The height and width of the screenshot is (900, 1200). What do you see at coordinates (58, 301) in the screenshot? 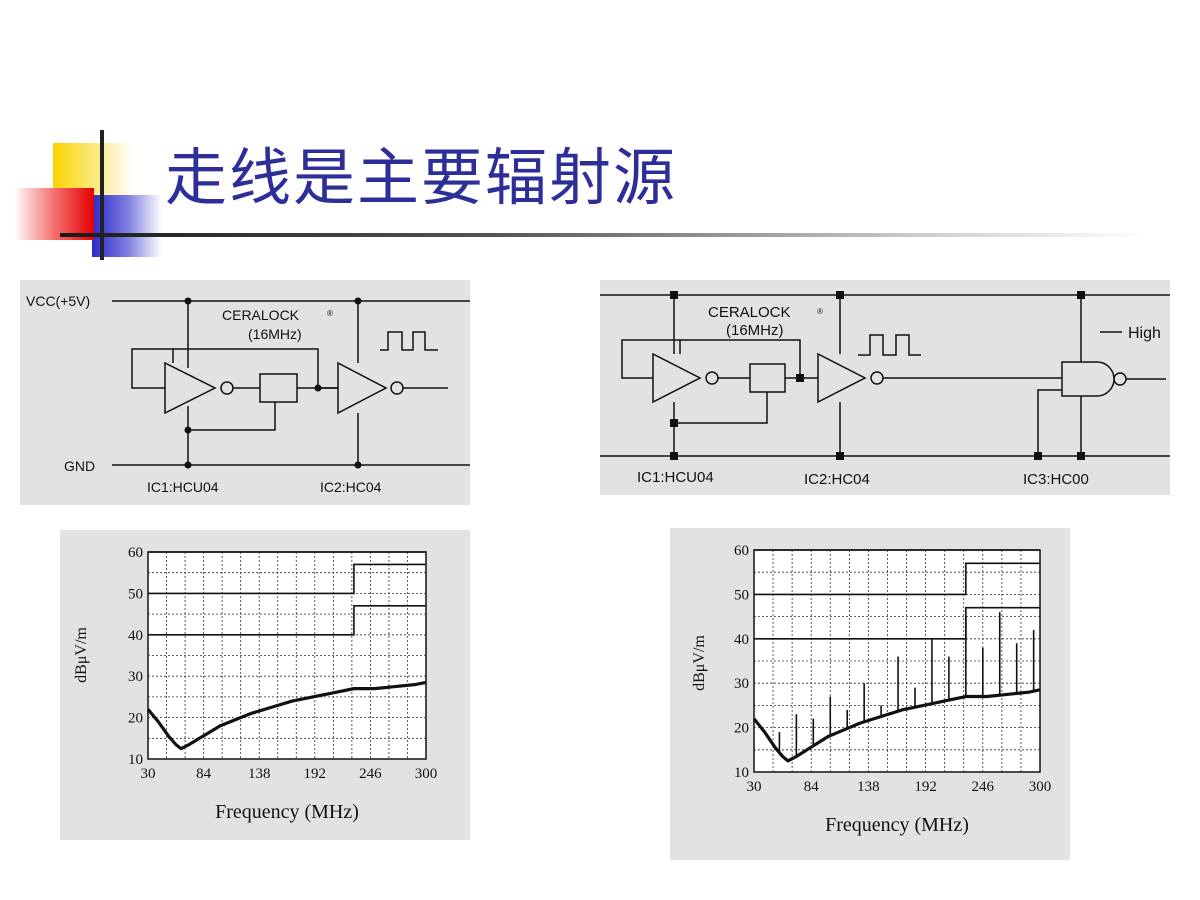
I see `vcc-label: VCC(+5V)` at bounding box center [58, 301].